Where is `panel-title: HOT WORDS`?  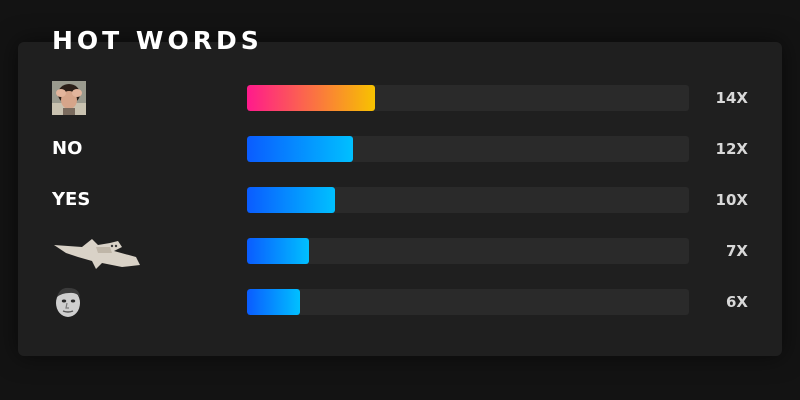 panel-title: HOT WORDS is located at coordinates (157, 40).